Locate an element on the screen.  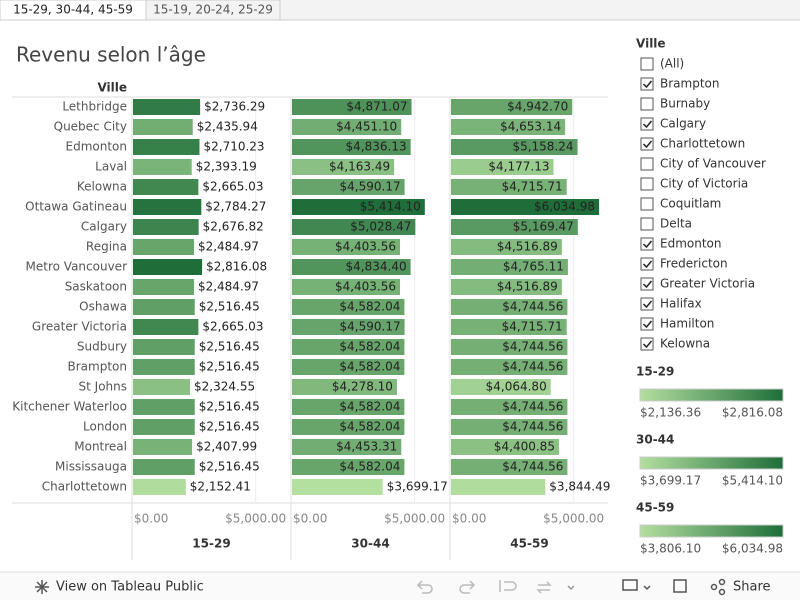
tab-label: 15-29, 30-44, 45-59 is located at coordinates (73, 10).